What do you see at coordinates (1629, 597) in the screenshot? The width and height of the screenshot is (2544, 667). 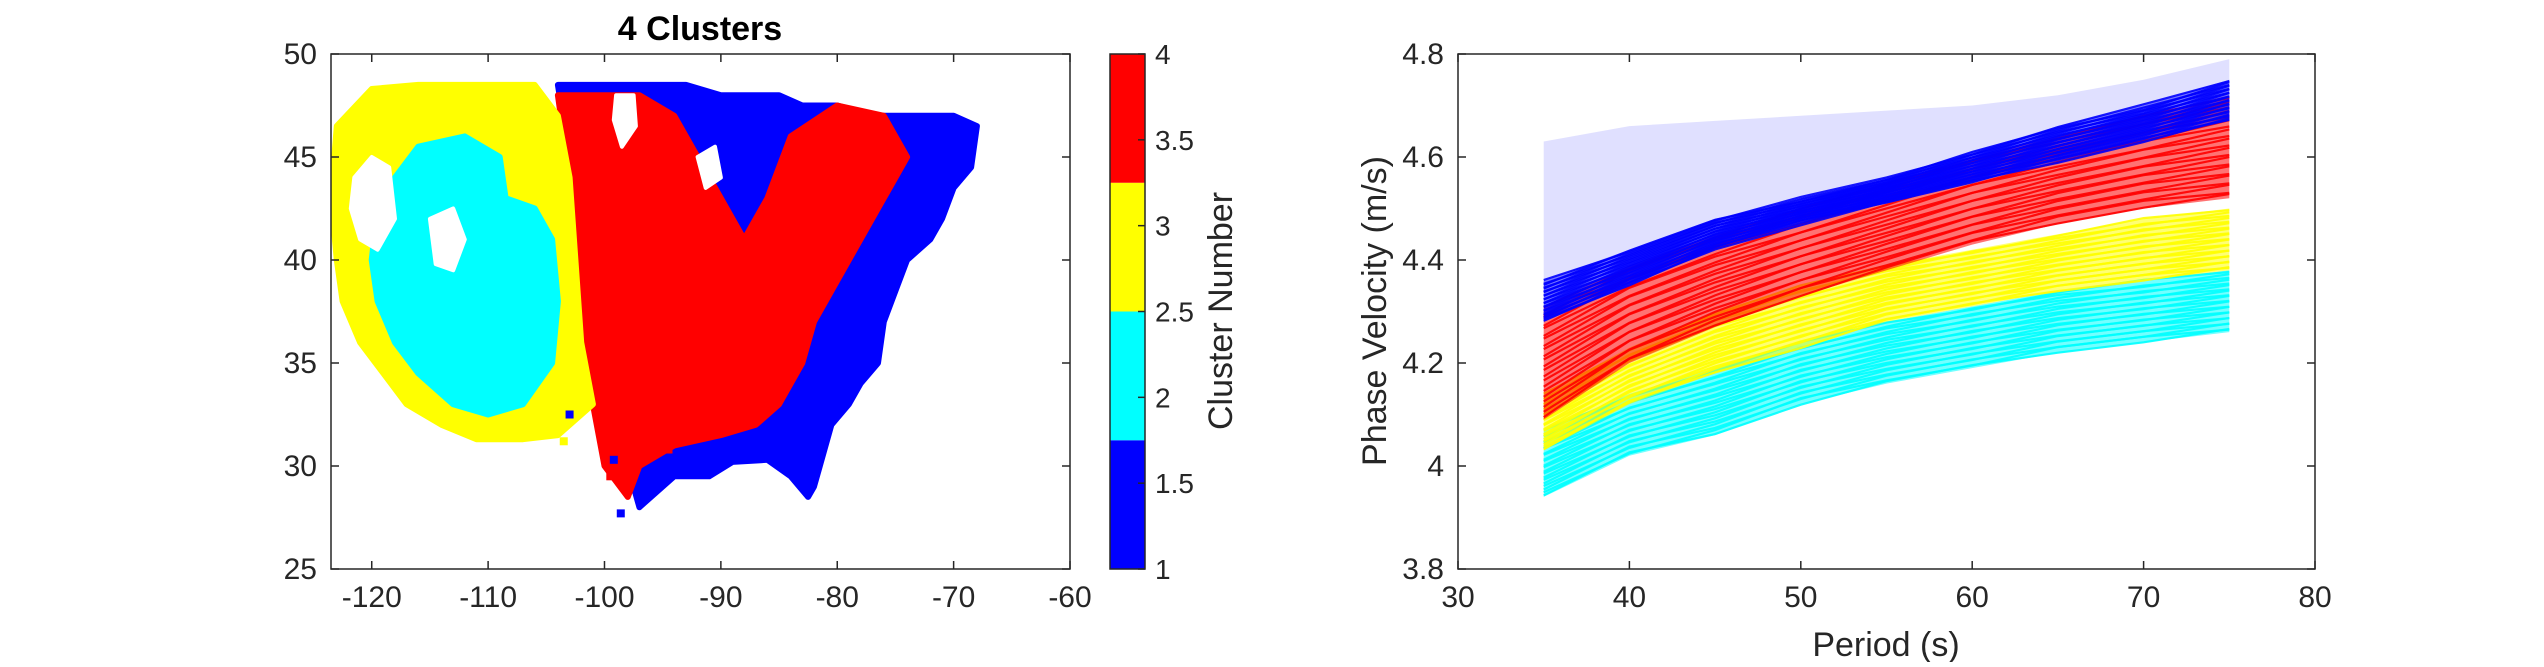 I see `line-xtick-label-1: 40` at bounding box center [1629, 597].